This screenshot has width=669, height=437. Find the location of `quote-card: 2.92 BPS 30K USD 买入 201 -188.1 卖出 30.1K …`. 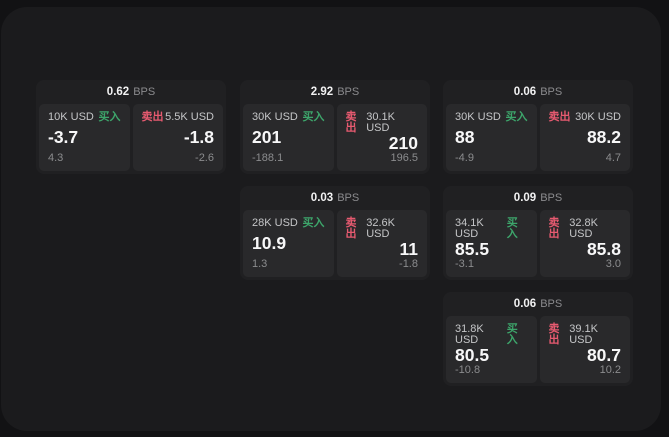

quote-card: 2.92 BPS 30K USD 买入 201 -188.1 卖出 30.1K … is located at coordinates (335, 127).